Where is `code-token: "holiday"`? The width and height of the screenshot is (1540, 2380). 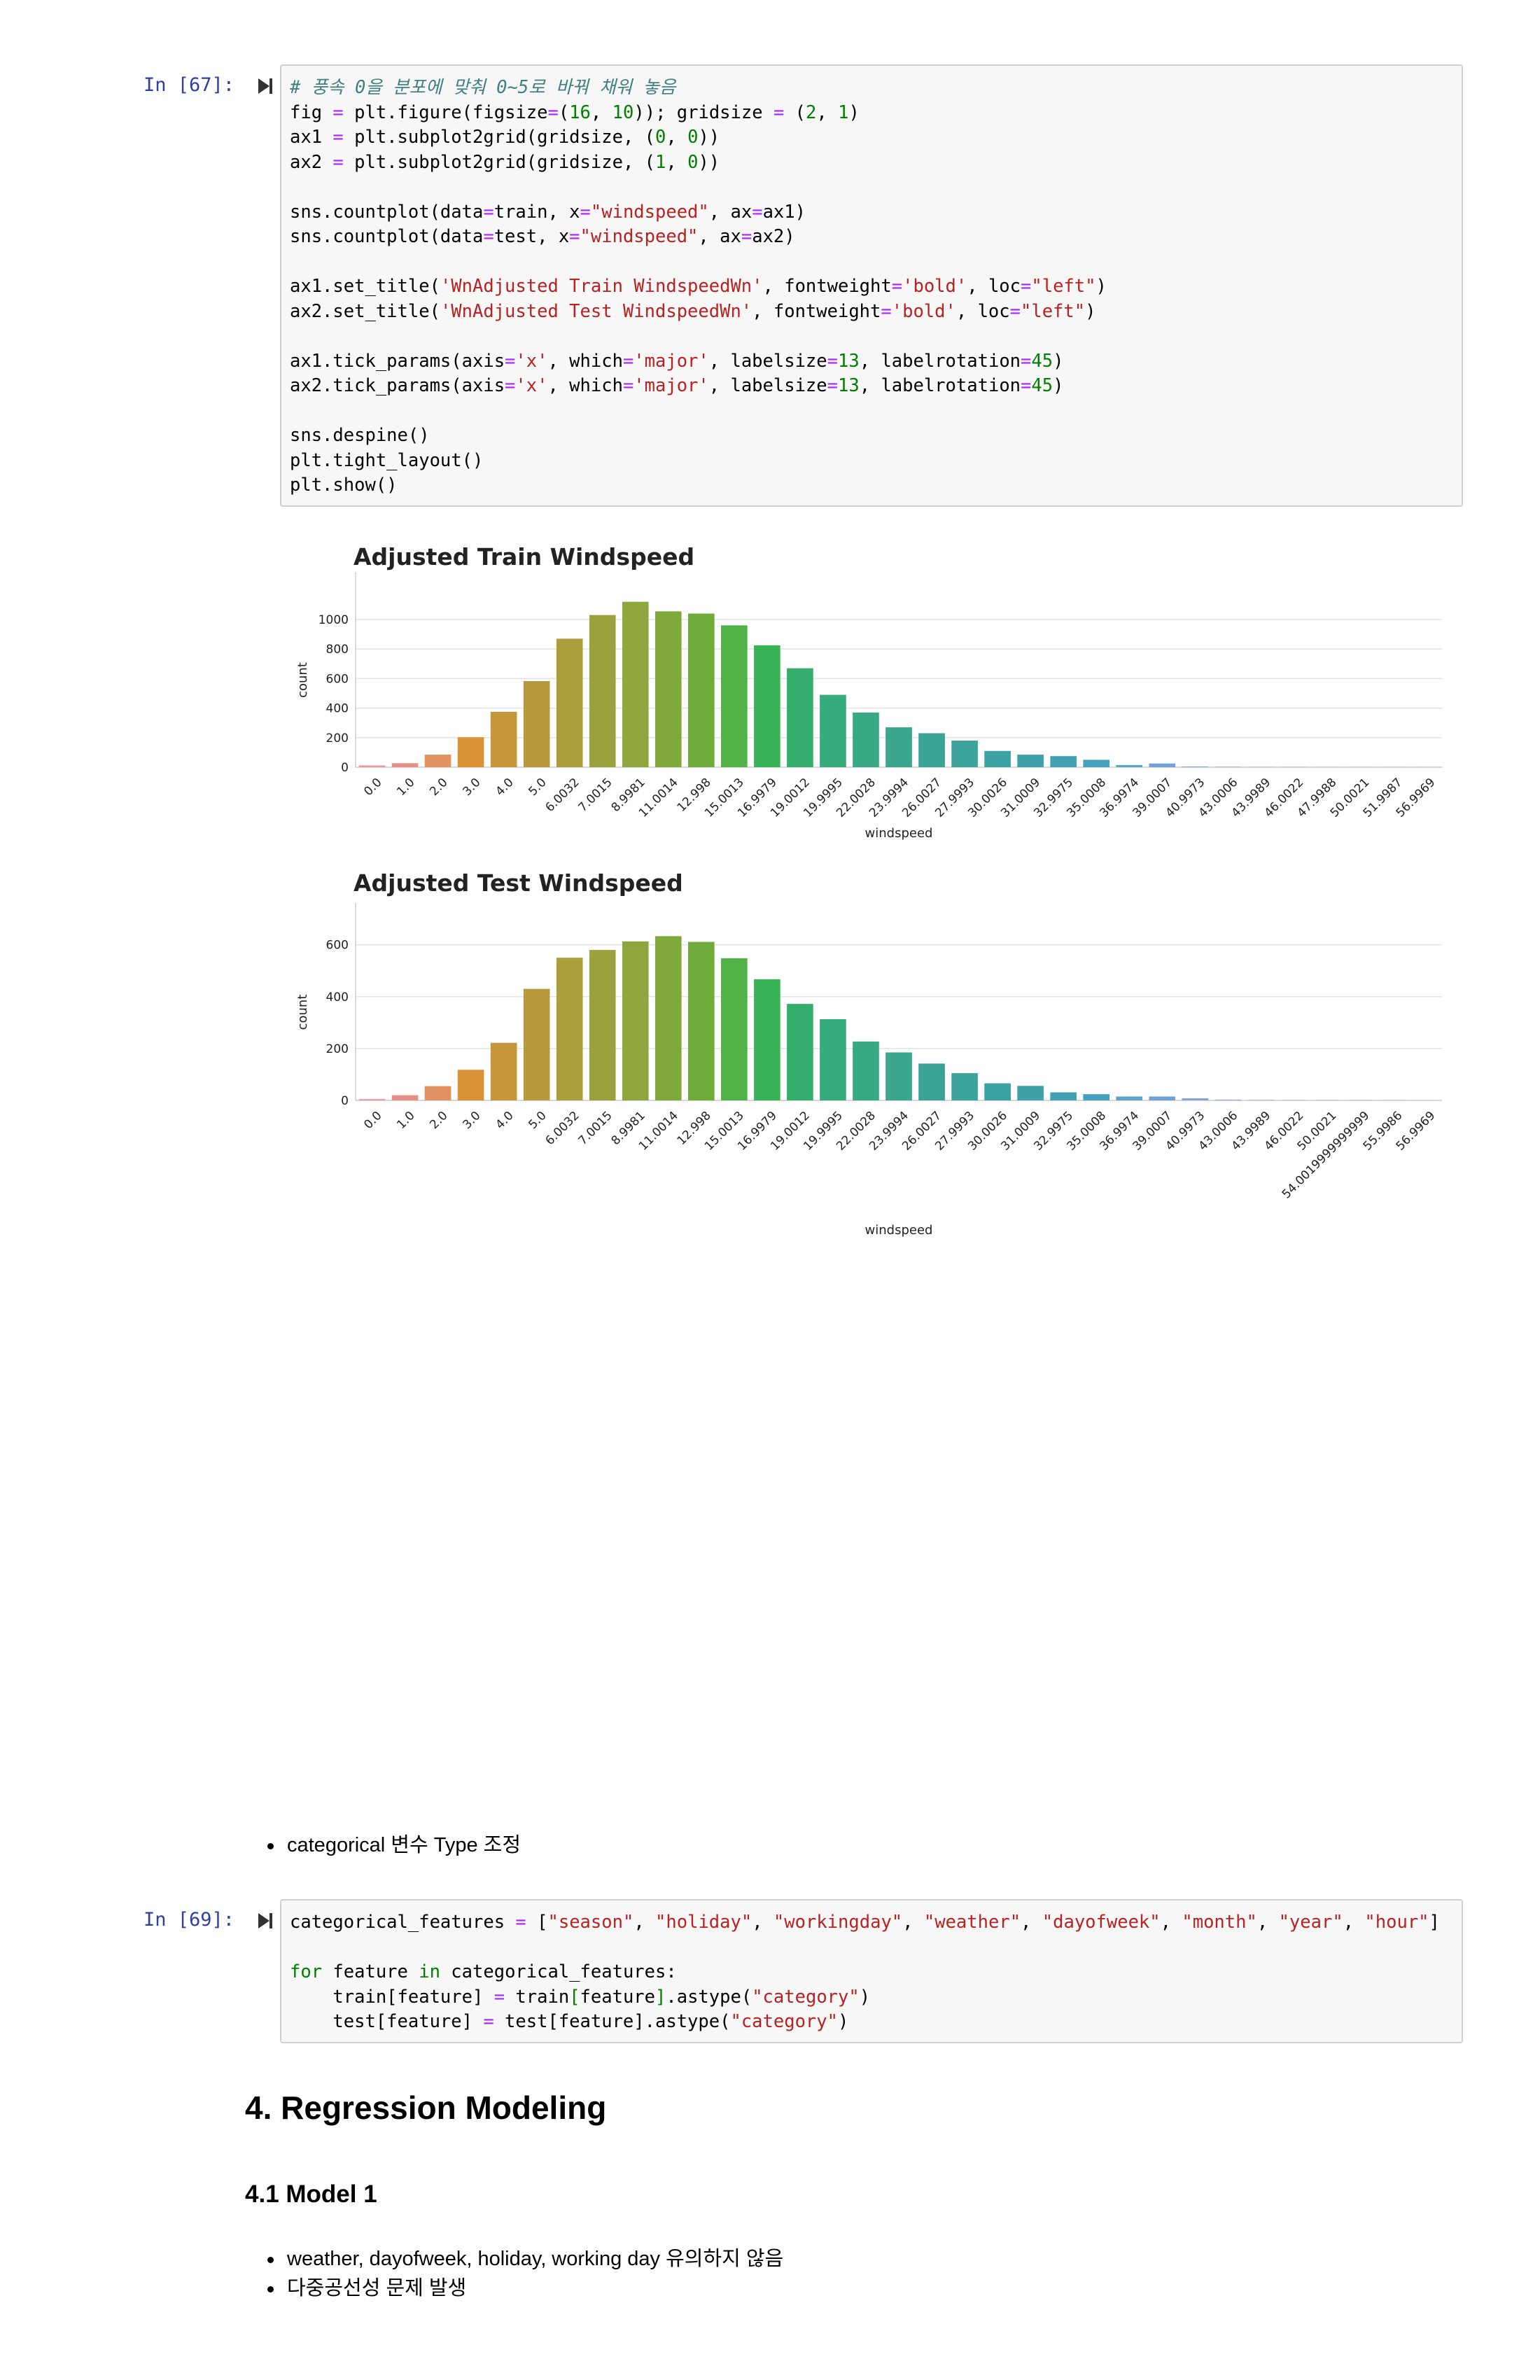
code-token: "holiday" is located at coordinates (703, 1922).